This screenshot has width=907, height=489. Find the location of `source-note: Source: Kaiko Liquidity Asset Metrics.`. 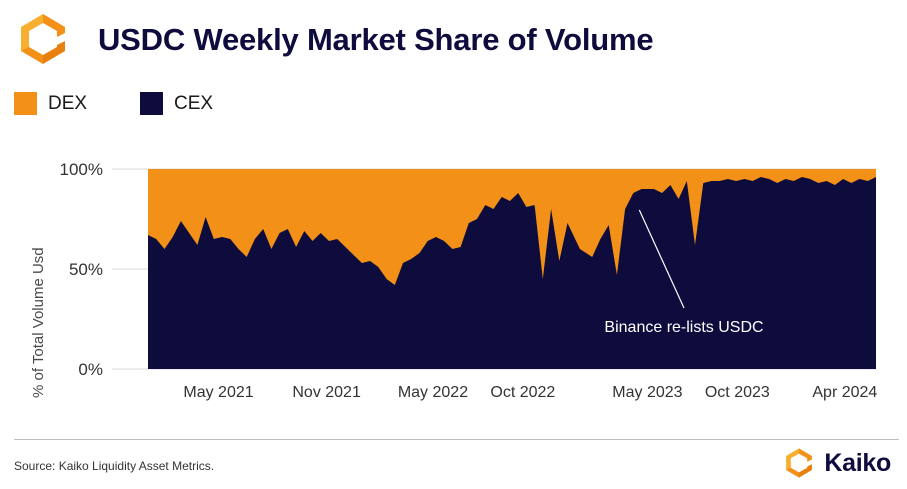

source-note: Source: Kaiko Liquidity Asset Metrics. is located at coordinates (114, 466).